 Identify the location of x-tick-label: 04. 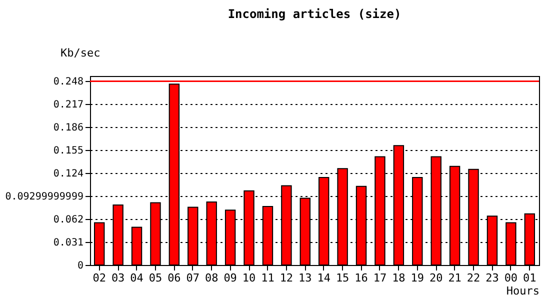
(137, 278).